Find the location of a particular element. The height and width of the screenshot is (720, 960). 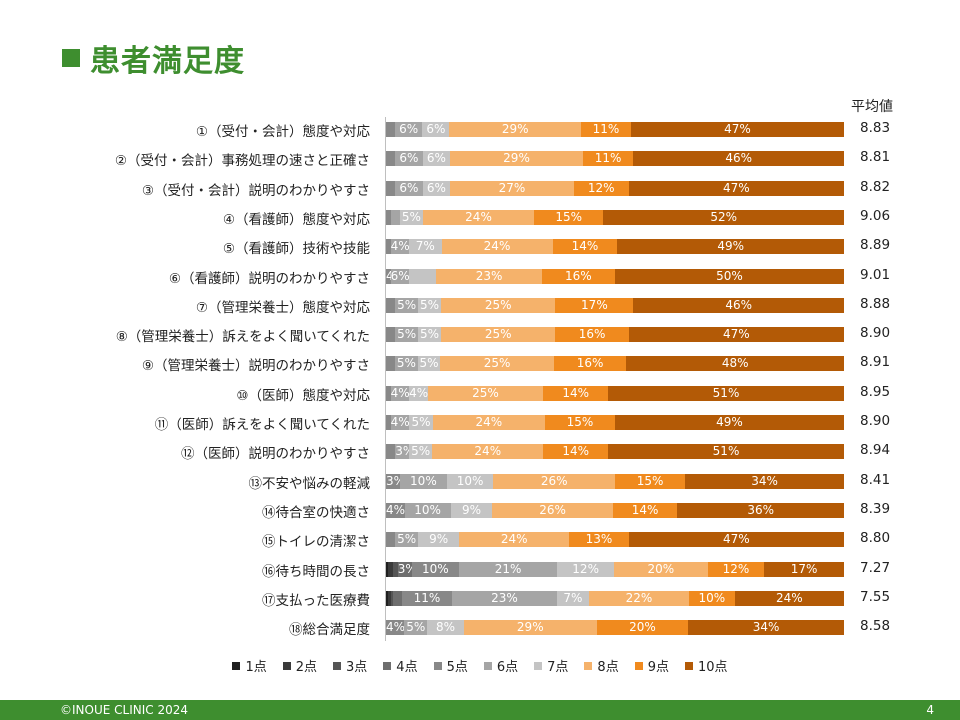

row-average: 8.91 is located at coordinates (875, 362).